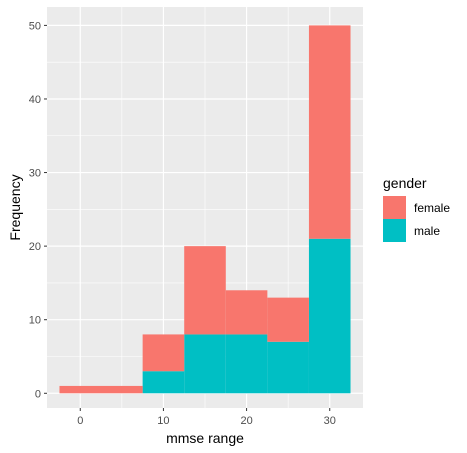 This screenshot has height=453, width=467. What do you see at coordinates (394, 230) in the screenshot?
I see `legend-key-male` at bounding box center [394, 230].